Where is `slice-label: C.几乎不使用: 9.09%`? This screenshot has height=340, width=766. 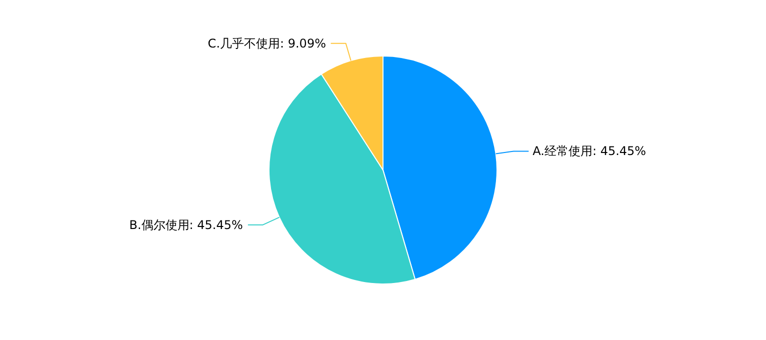 slice-label: C.几乎不使用: 9.09% is located at coordinates (267, 43).